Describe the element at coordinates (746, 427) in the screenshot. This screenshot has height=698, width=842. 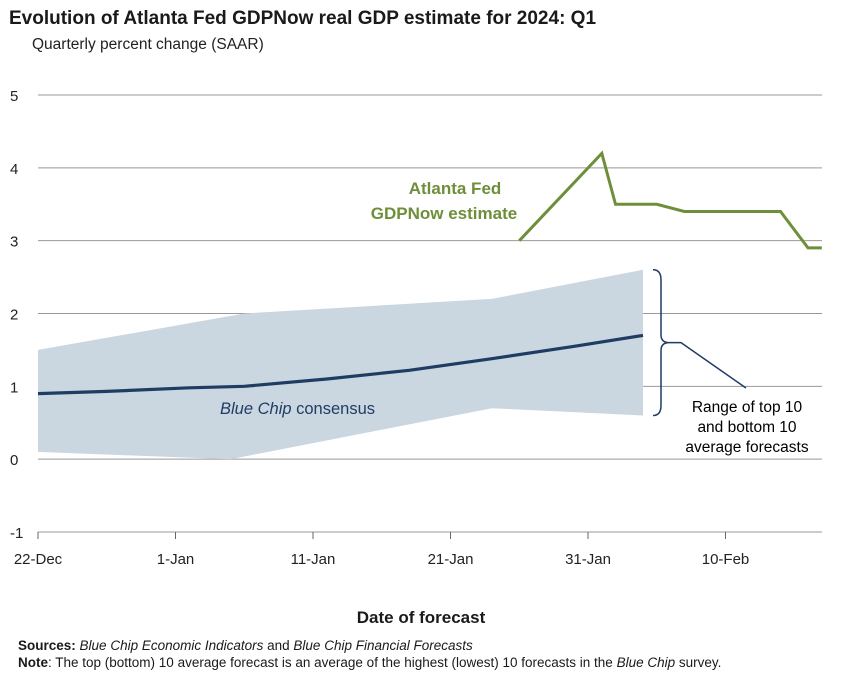
I see `range-label-line2: and bottom 10` at that location.